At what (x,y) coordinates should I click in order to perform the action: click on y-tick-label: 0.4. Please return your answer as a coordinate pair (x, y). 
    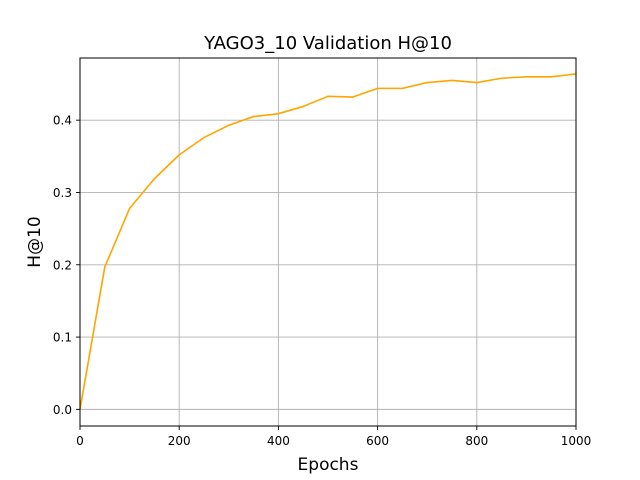
    Looking at the image, I should click on (62, 121).